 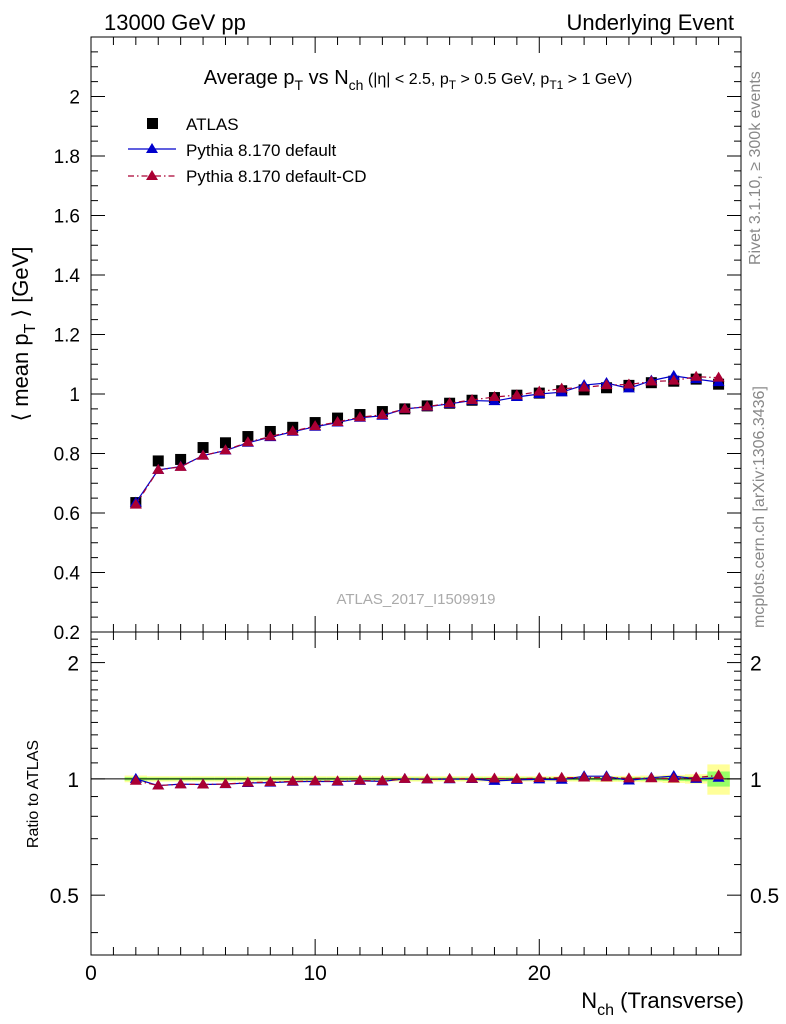 I want to click on analysis-watermark: ATLAS_2017_I1509919, so click(x=415, y=599).